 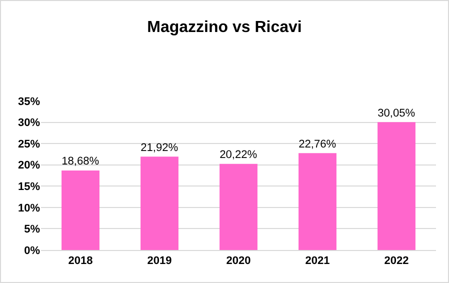 I want to click on y-tick-label: 35%, so click(x=29, y=102).